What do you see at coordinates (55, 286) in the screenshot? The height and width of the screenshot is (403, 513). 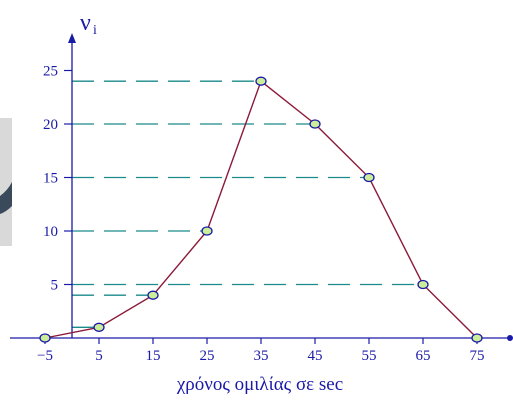 I see `y-tick-label: 5` at bounding box center [55, 286].